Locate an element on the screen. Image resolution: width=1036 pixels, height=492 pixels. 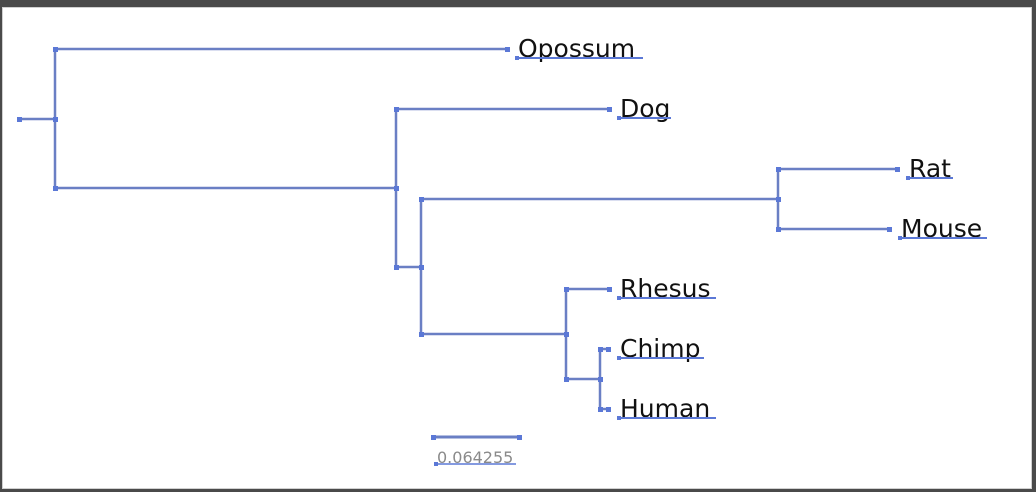
mouse-tip-node is located at coordinates (889, 229).